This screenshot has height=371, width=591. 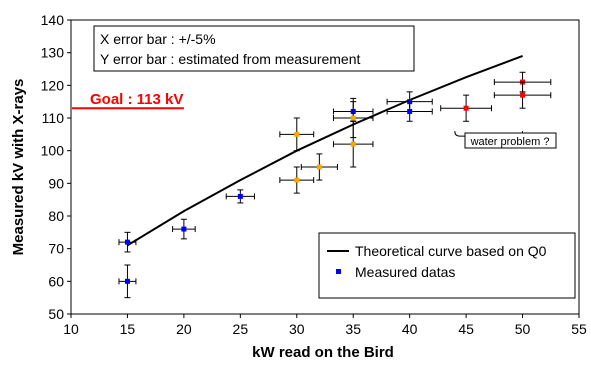 I want to click on x-tick-label: 15, so click(x=128, y=329).